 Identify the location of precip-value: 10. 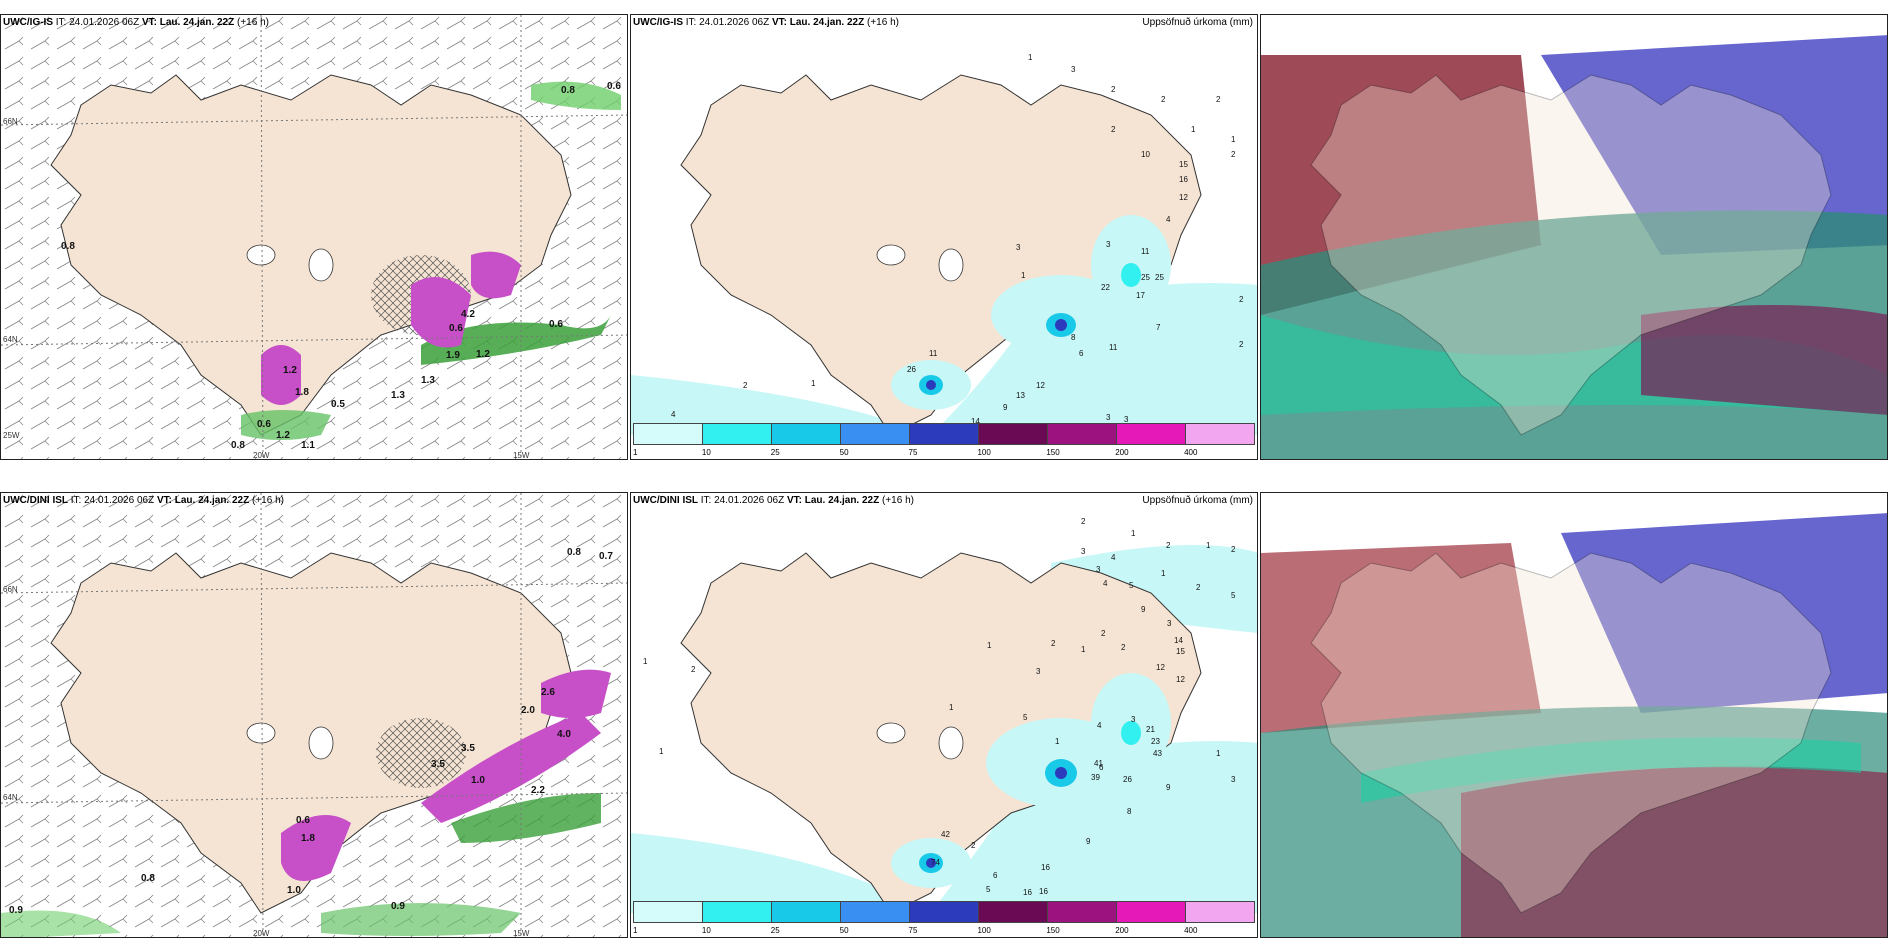
(1145, 154).